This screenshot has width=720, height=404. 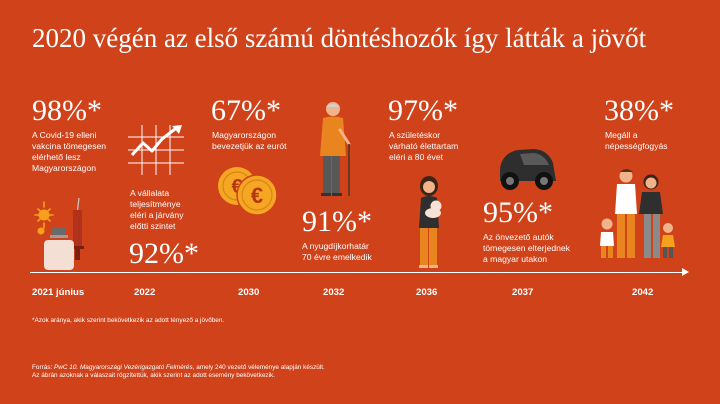 What do you see at coordinates (637, 213) in the screenshot?
I see `family-icon` at bounding box center [637, 213].